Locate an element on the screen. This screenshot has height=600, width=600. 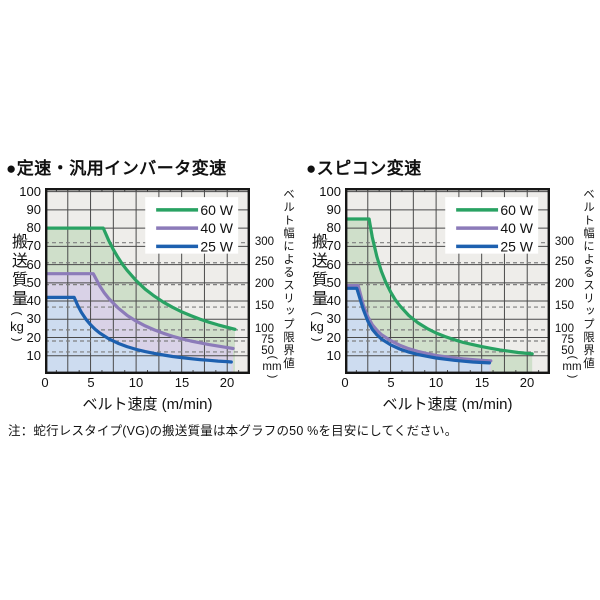
chart-title: ●定速・汎用インバータ変速 is located at coordinates (116, 168).